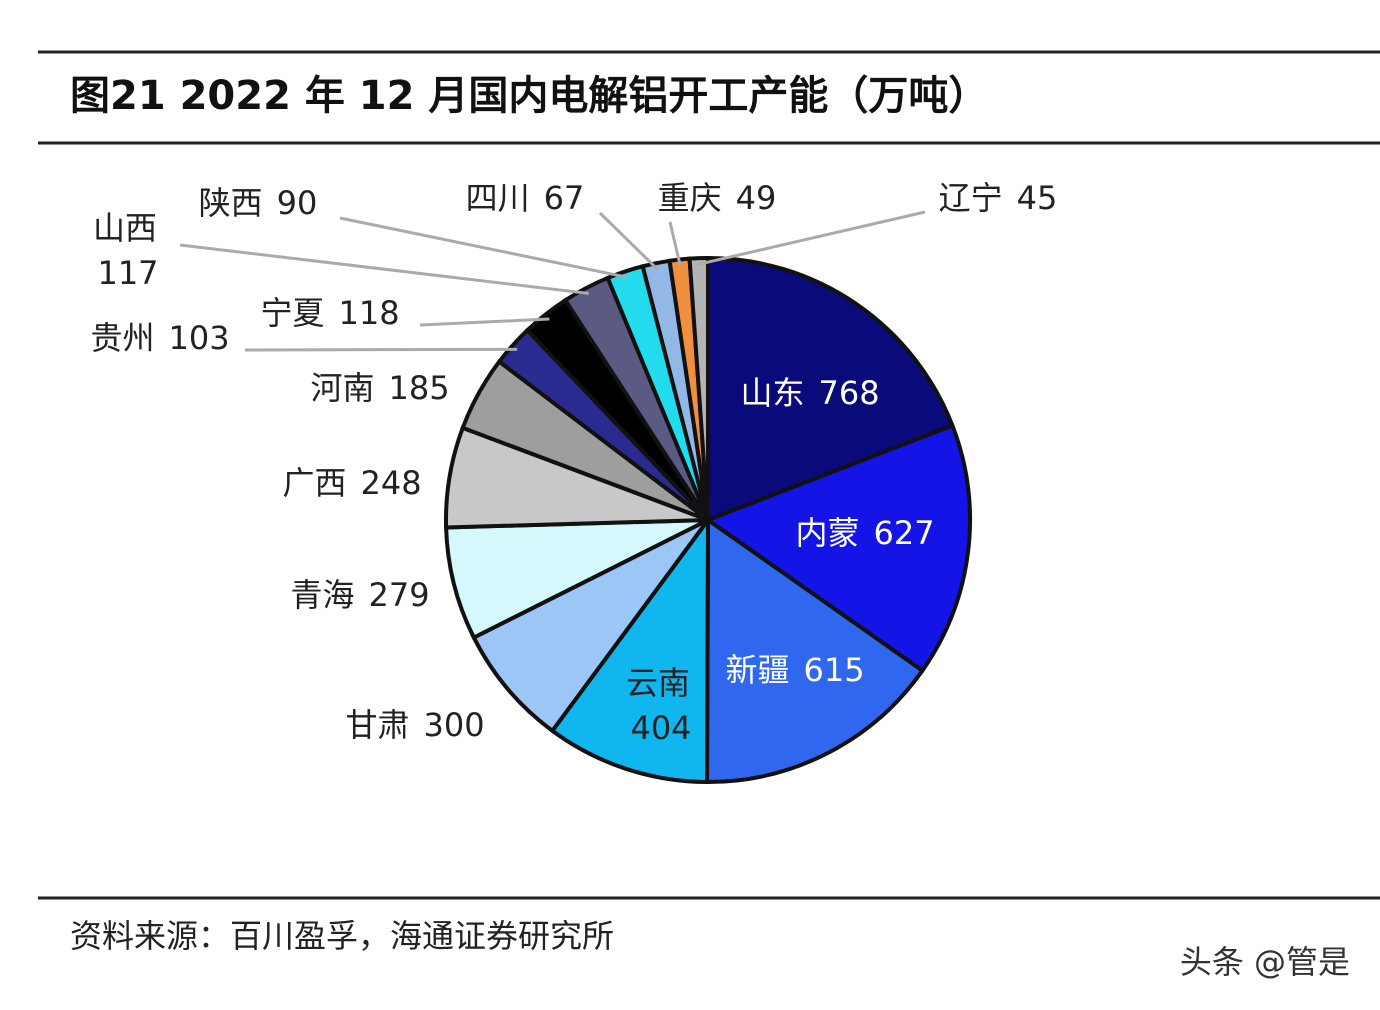  What do you see at coordinates (342, 388) in the screenshot?
I see `category-label: 河南` at bounding box center [342, 388].